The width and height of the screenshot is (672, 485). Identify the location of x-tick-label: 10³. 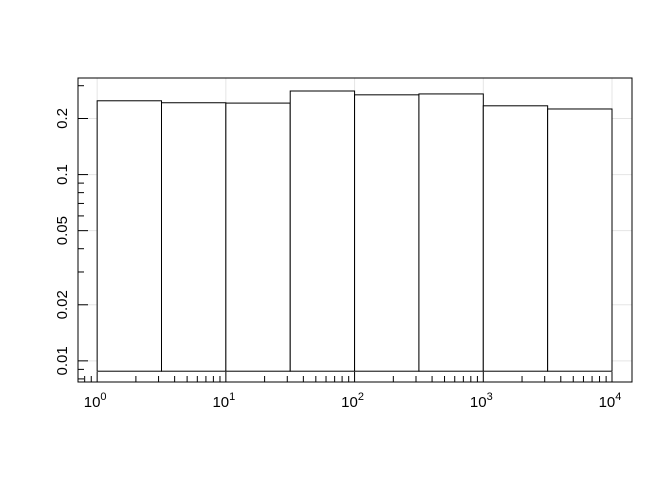
(481, 401).